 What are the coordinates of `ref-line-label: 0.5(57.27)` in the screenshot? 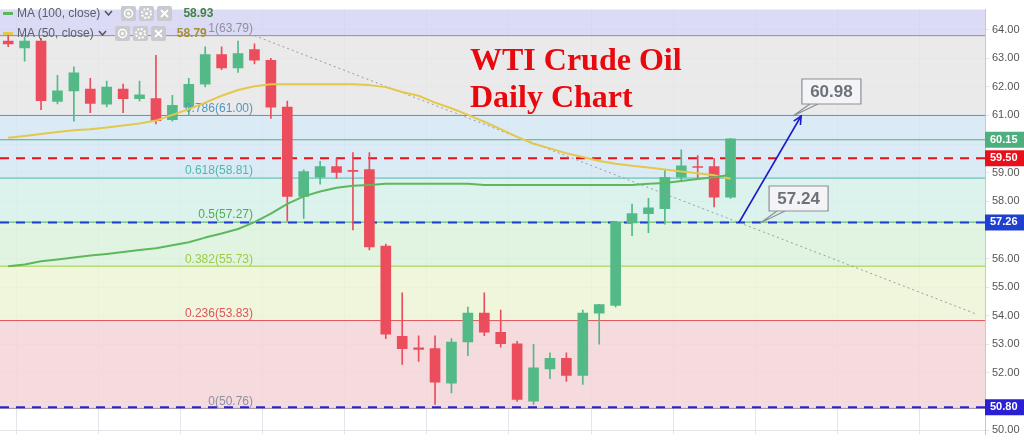 It's located at (225, 214).